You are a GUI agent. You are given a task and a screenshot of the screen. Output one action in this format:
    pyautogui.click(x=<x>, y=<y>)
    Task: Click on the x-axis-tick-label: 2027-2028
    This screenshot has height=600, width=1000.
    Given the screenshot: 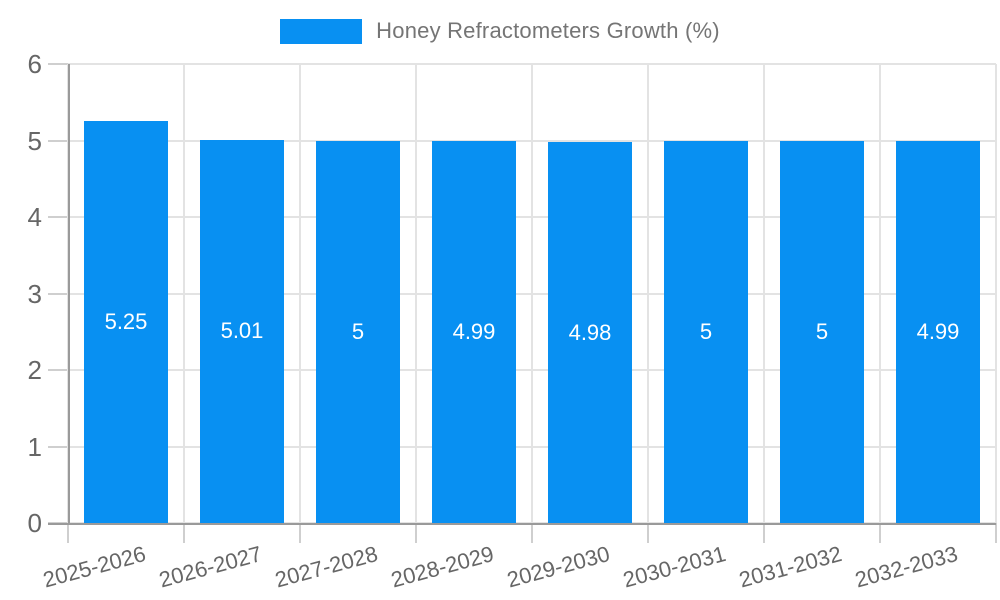 What is the action you would take?
    pyautogui.click(x=326, y=567)
    